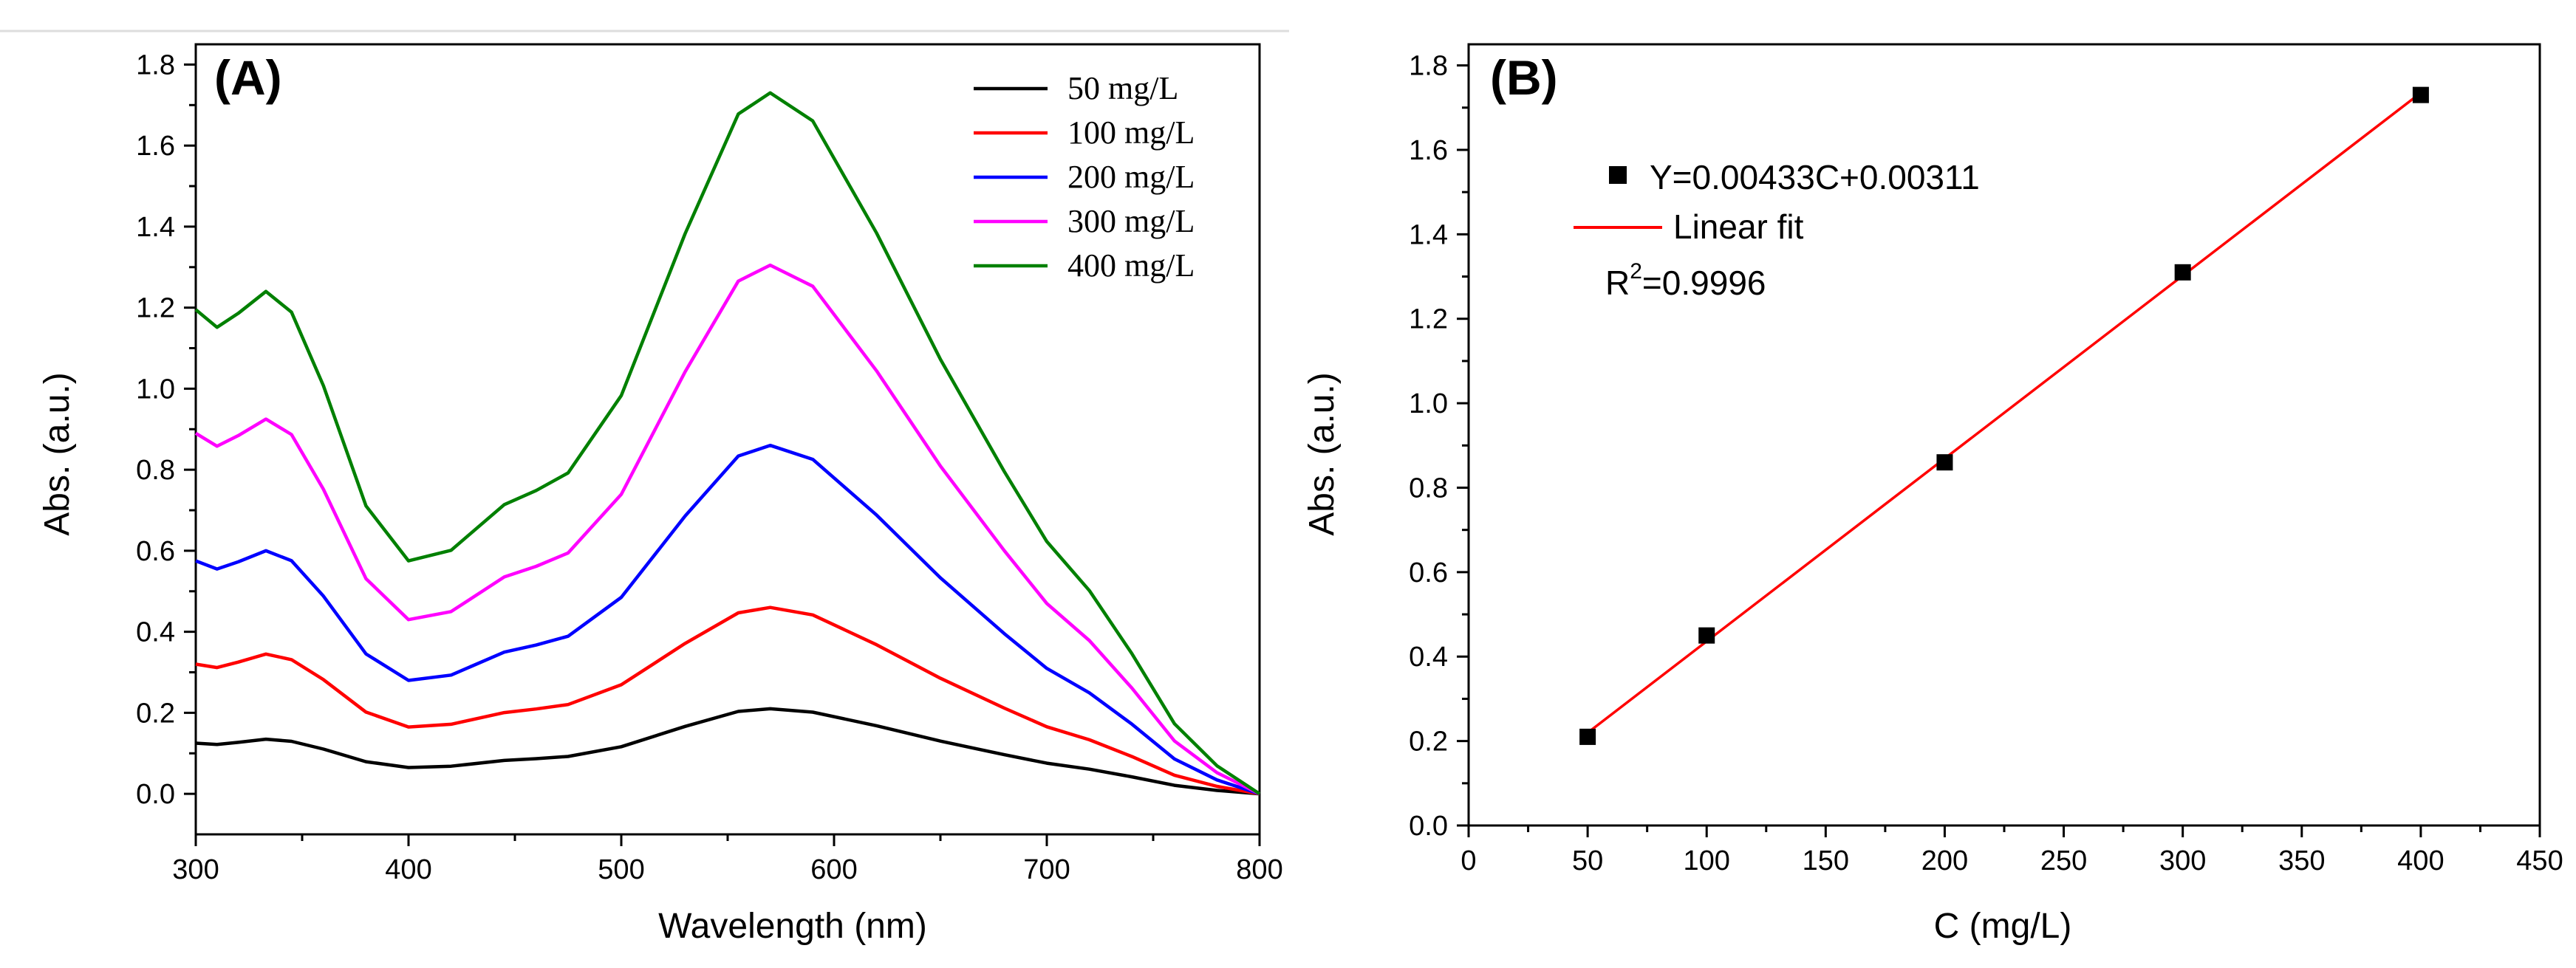 The image size is (2576, 968). I want to click on legend-r2: R2=0.9996, so click(1685, 280).